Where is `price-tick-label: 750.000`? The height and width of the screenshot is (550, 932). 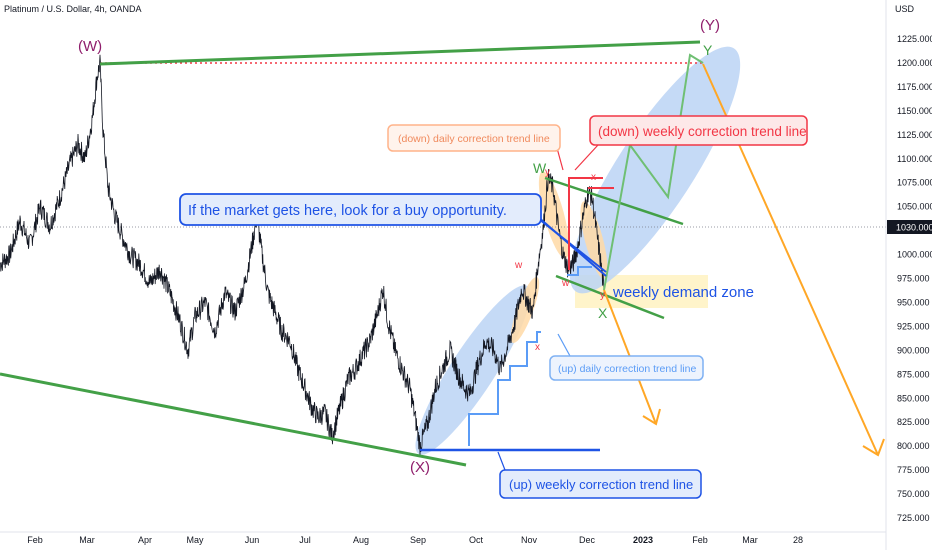
price-tick-label: 750.000 is located at coordinates (913, 494).